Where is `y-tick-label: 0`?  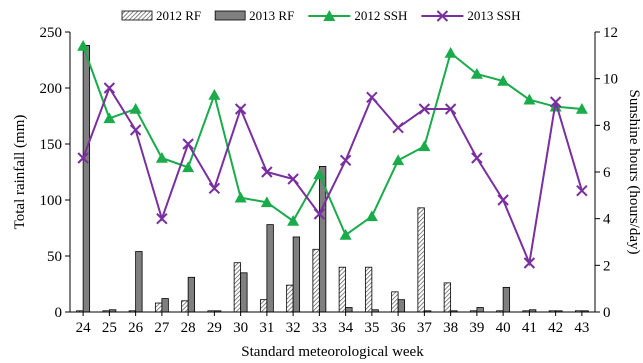
y-tick-label: 0 is located at coordinates (59, 313).